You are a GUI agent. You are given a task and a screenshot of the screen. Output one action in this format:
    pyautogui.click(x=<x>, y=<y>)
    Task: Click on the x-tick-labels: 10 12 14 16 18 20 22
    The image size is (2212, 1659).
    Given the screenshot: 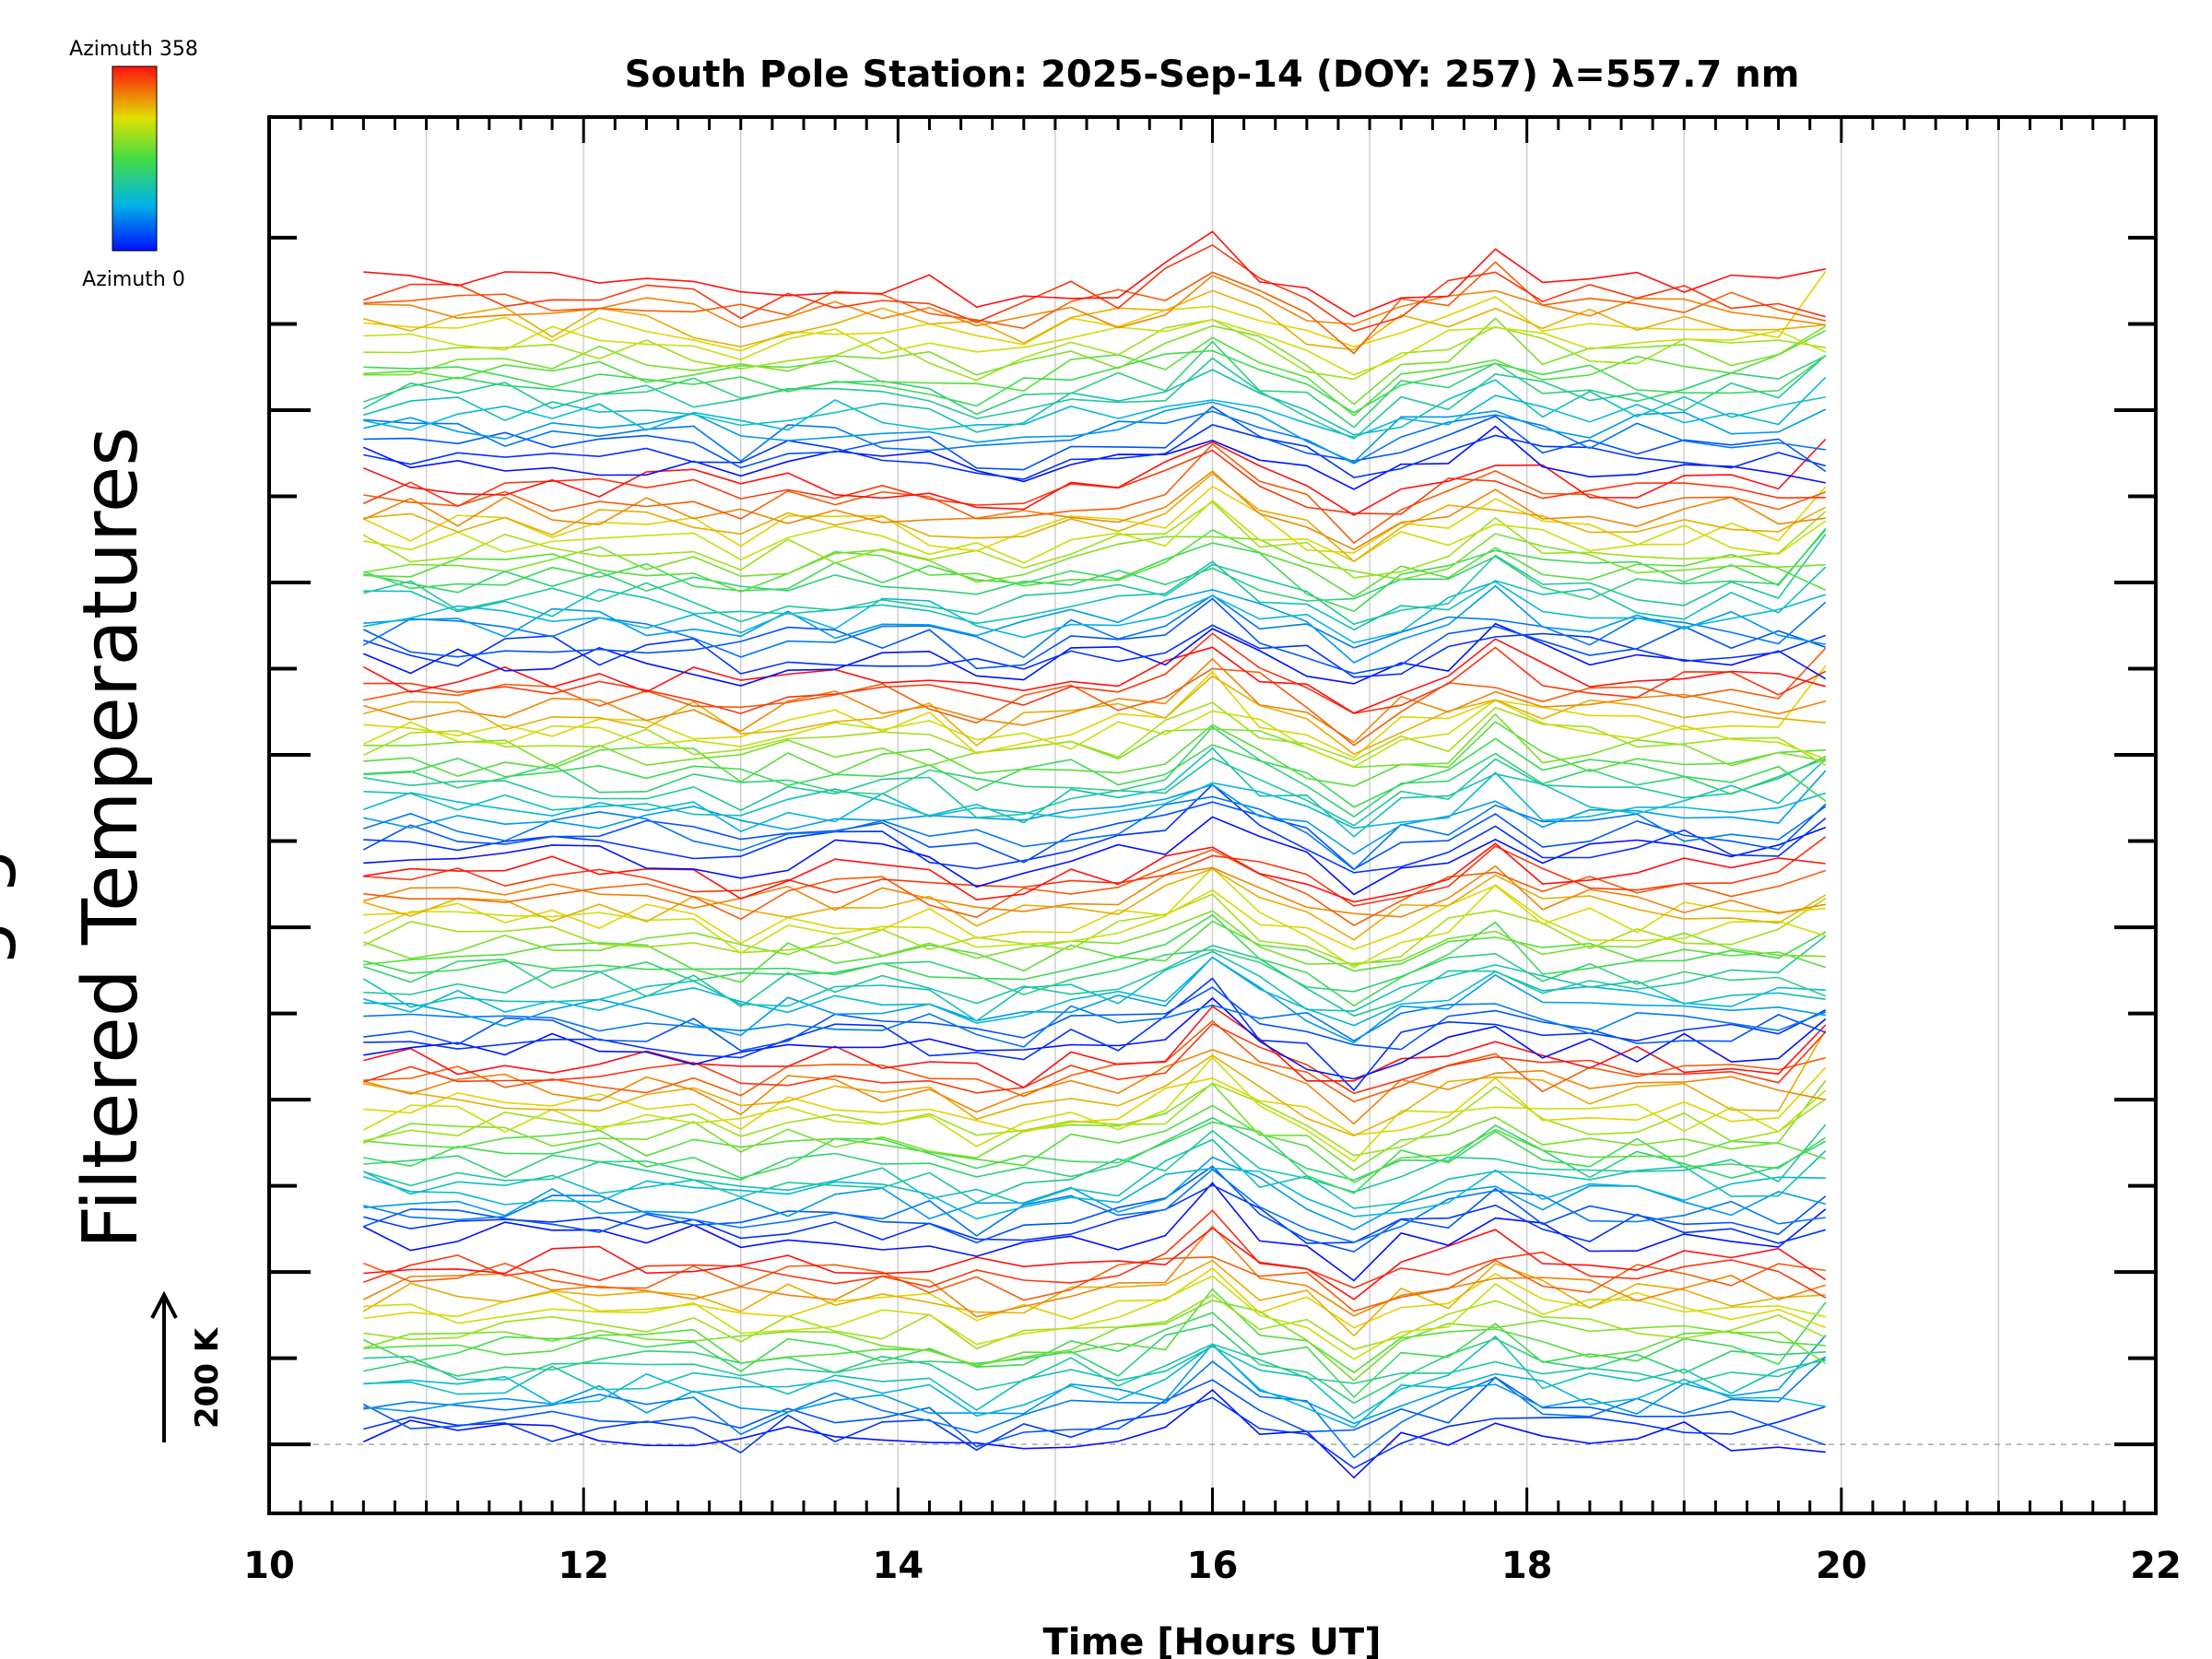 What is the action you would take?
    pyautogui.click(x=1212, y=1566)
    